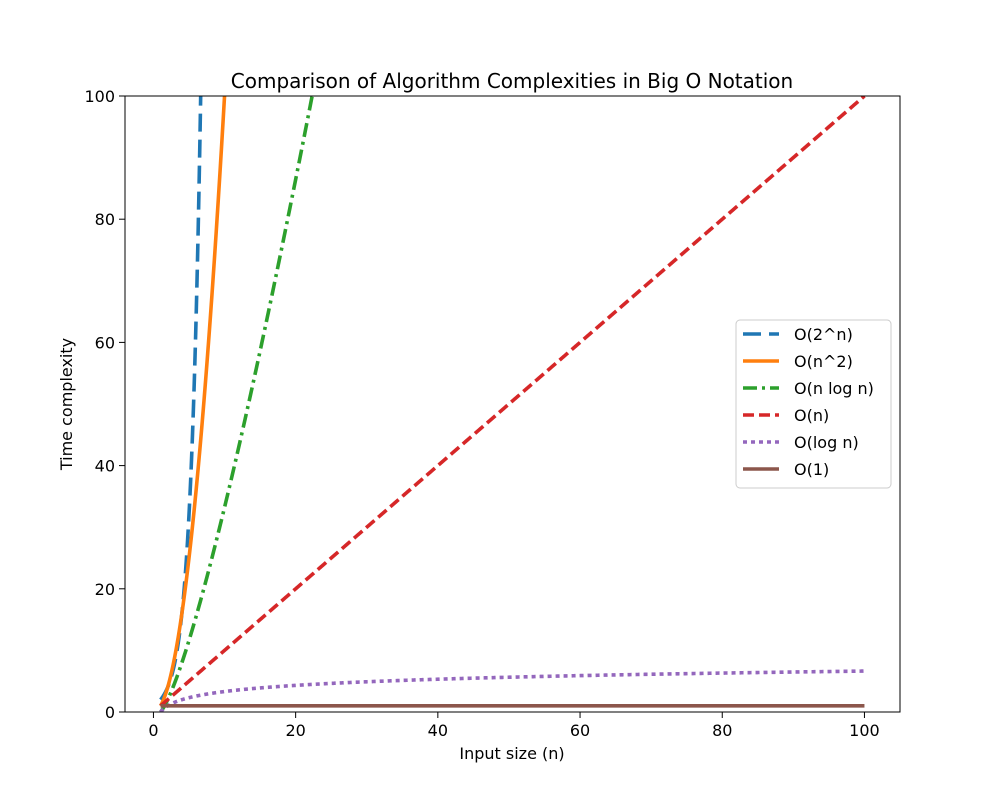 This screenshot has width=1000, height=800. I want to click on legend-entry: O(1), so click(811, 469).